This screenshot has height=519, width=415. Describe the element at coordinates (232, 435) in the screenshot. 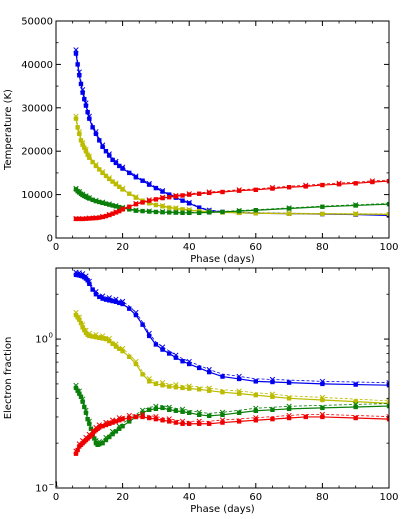

I see `series-3-line` at that location.